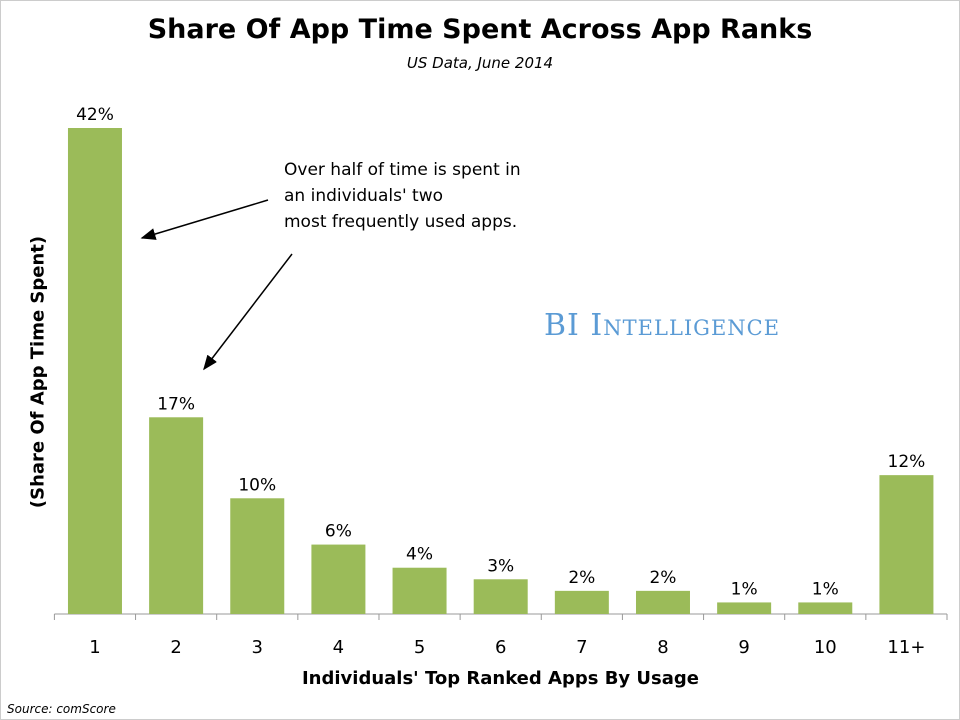 This screenshot has height=720, width=960. Describe the element at coordinates (338, 532) in the screenshot. I see `data-label: 6%` at that location.